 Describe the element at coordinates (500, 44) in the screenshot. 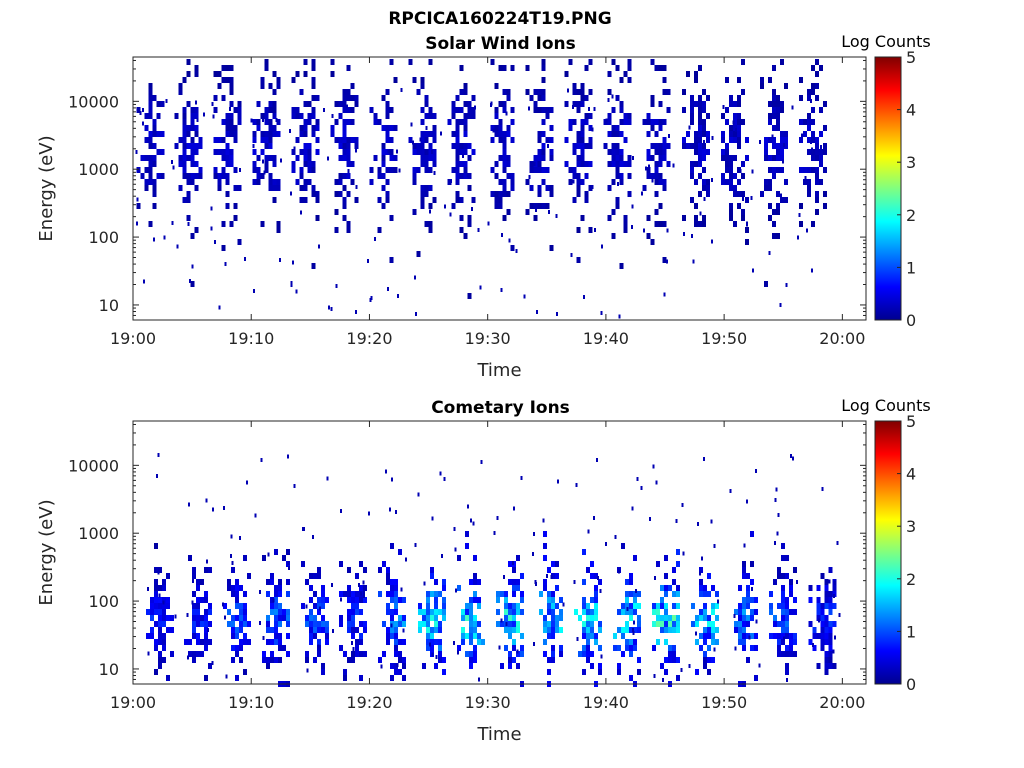

I see `panel-title: Solar Wind Ions` at that location.